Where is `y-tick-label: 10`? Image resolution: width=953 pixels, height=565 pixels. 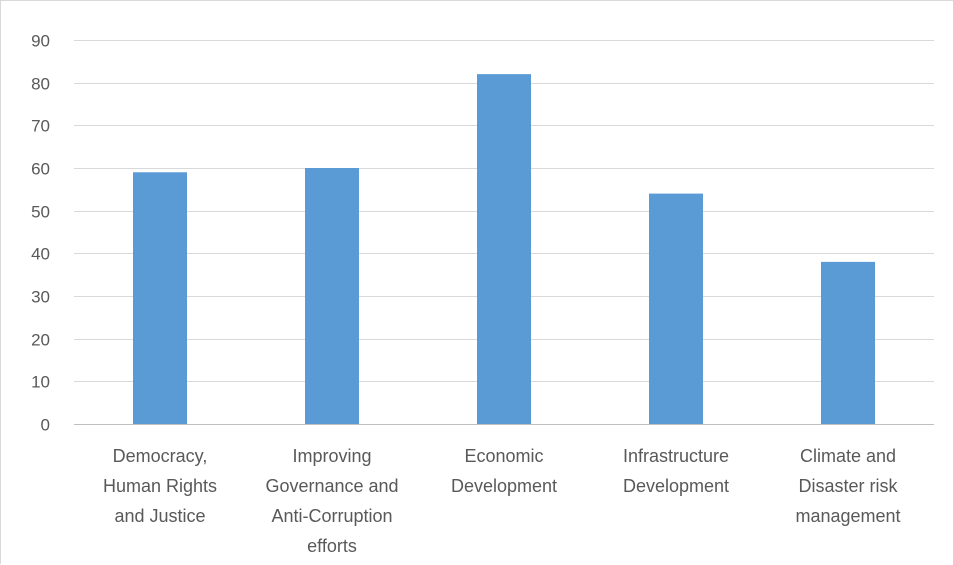 y-tick-label: 10 is located at coordinates (40, 382).